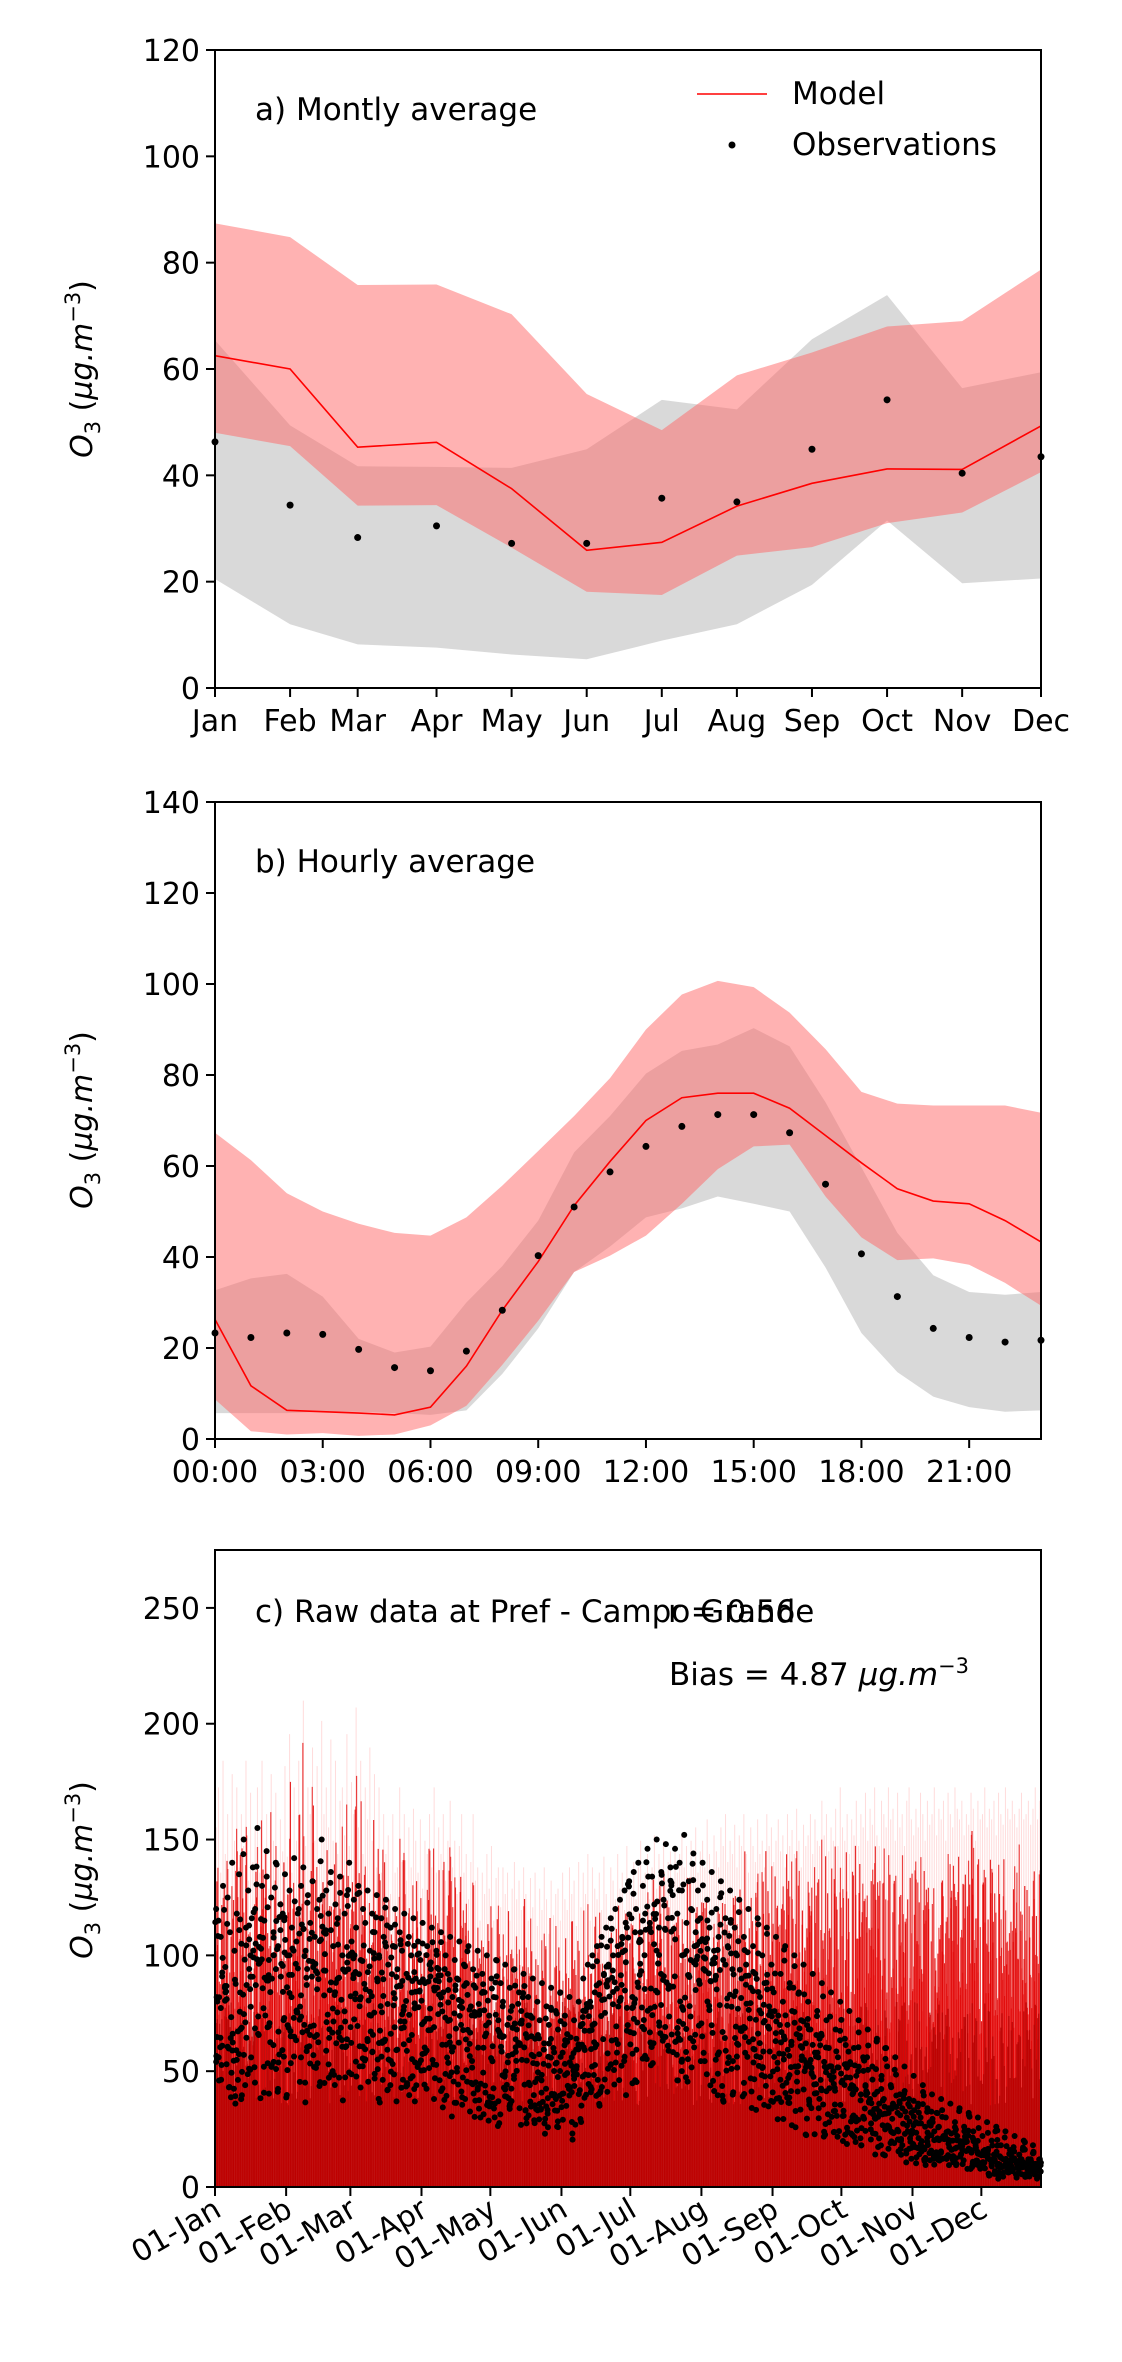 The width and height of the screenshot is (1122, 2362). What do you see at coordinates (290, 721) in the screenshot?
I see `x-tick-label: Feb` at bounding box center [290, 721].